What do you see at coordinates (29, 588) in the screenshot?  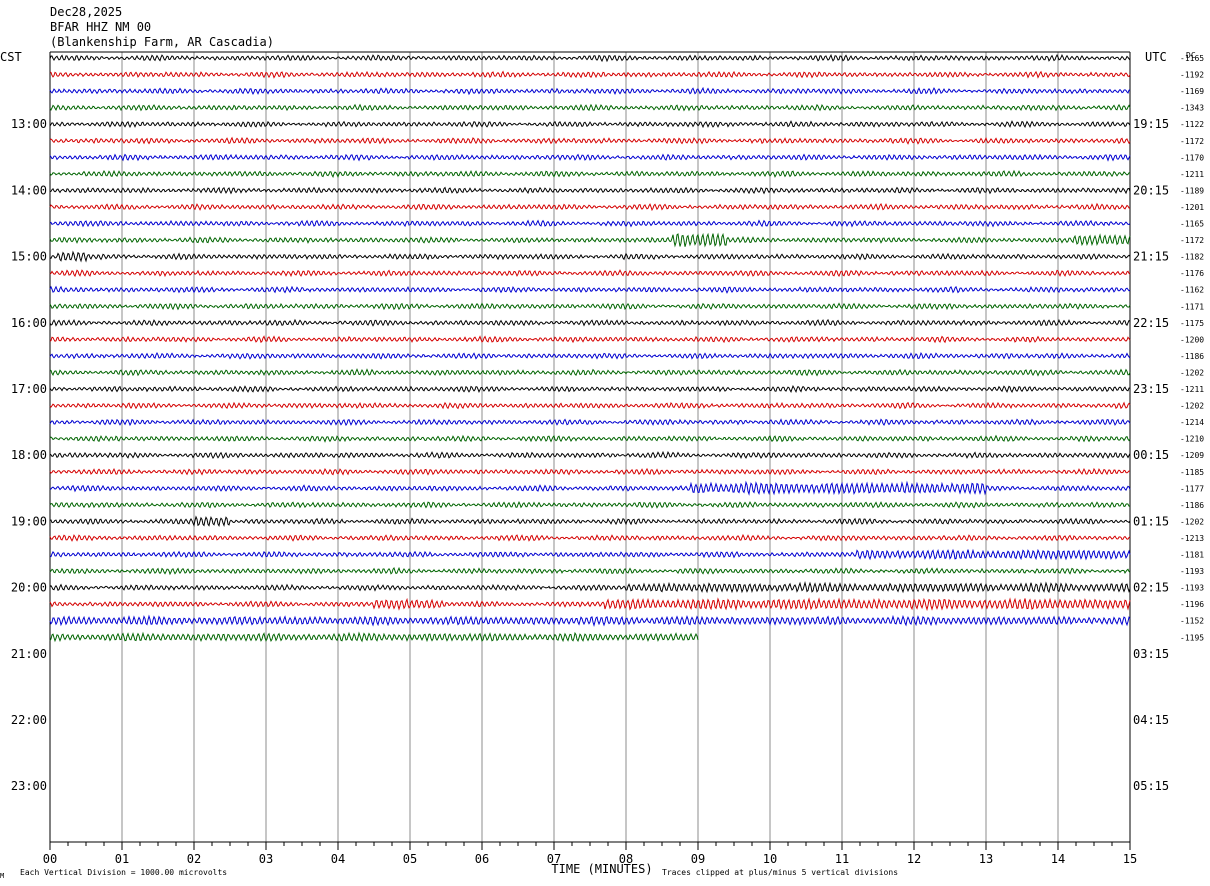 I see `cst-hour-label: 20:00` at bounding box center [29, 588].